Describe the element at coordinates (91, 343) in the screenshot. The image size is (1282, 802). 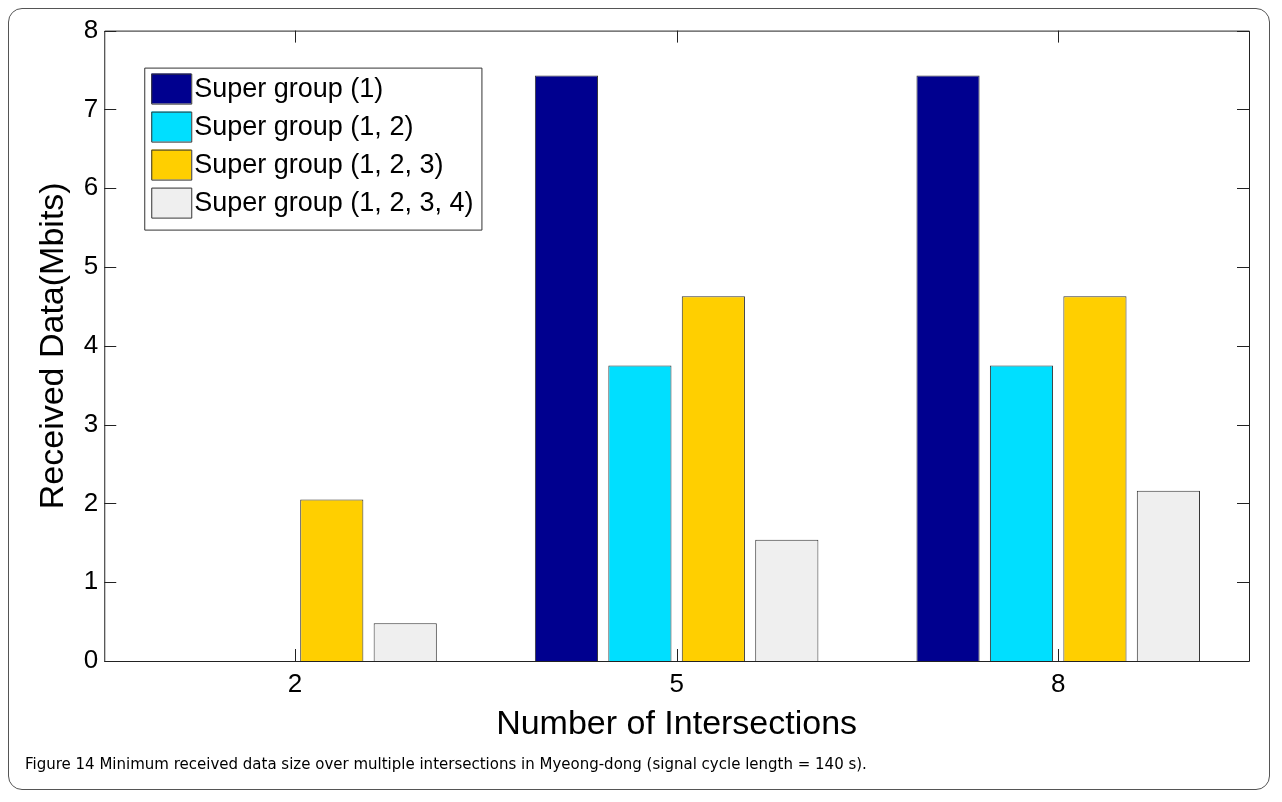
I see `y-tick-label: 4` at that location.